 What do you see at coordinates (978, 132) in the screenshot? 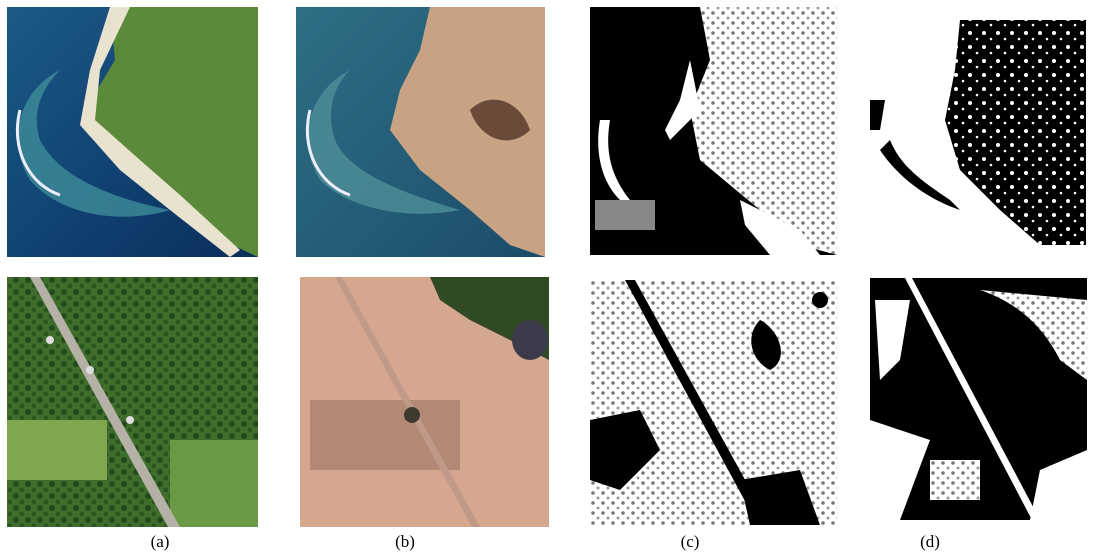
I see `image-d-top` at bounding box center [978, 132].